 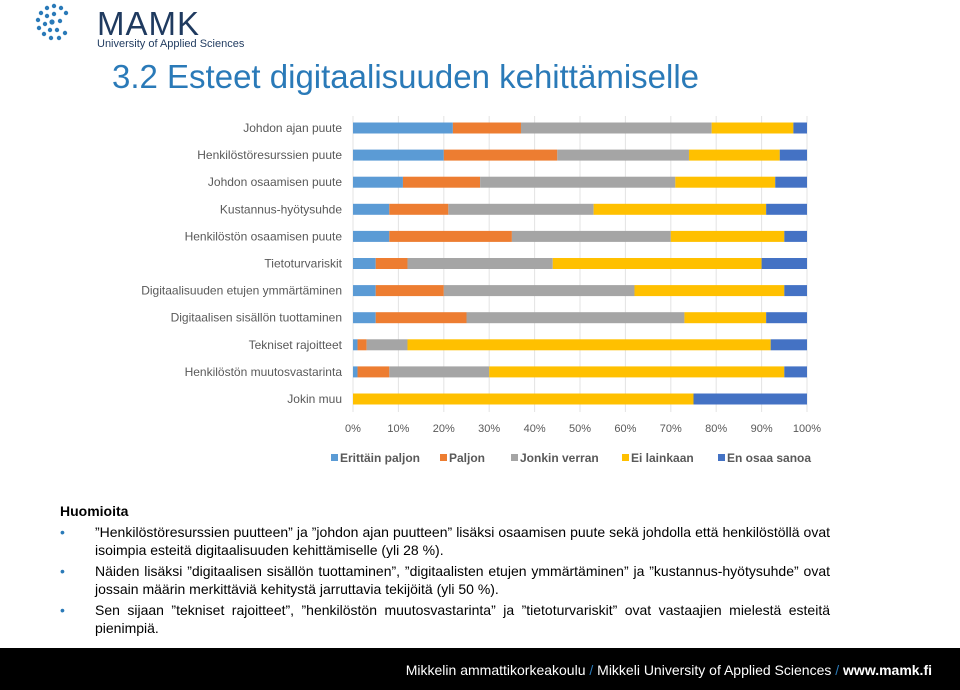 What do you see at coordinates (52, 22) in the screenshot?
I see `logo-dots-icon` at bounding box center [52, 22].